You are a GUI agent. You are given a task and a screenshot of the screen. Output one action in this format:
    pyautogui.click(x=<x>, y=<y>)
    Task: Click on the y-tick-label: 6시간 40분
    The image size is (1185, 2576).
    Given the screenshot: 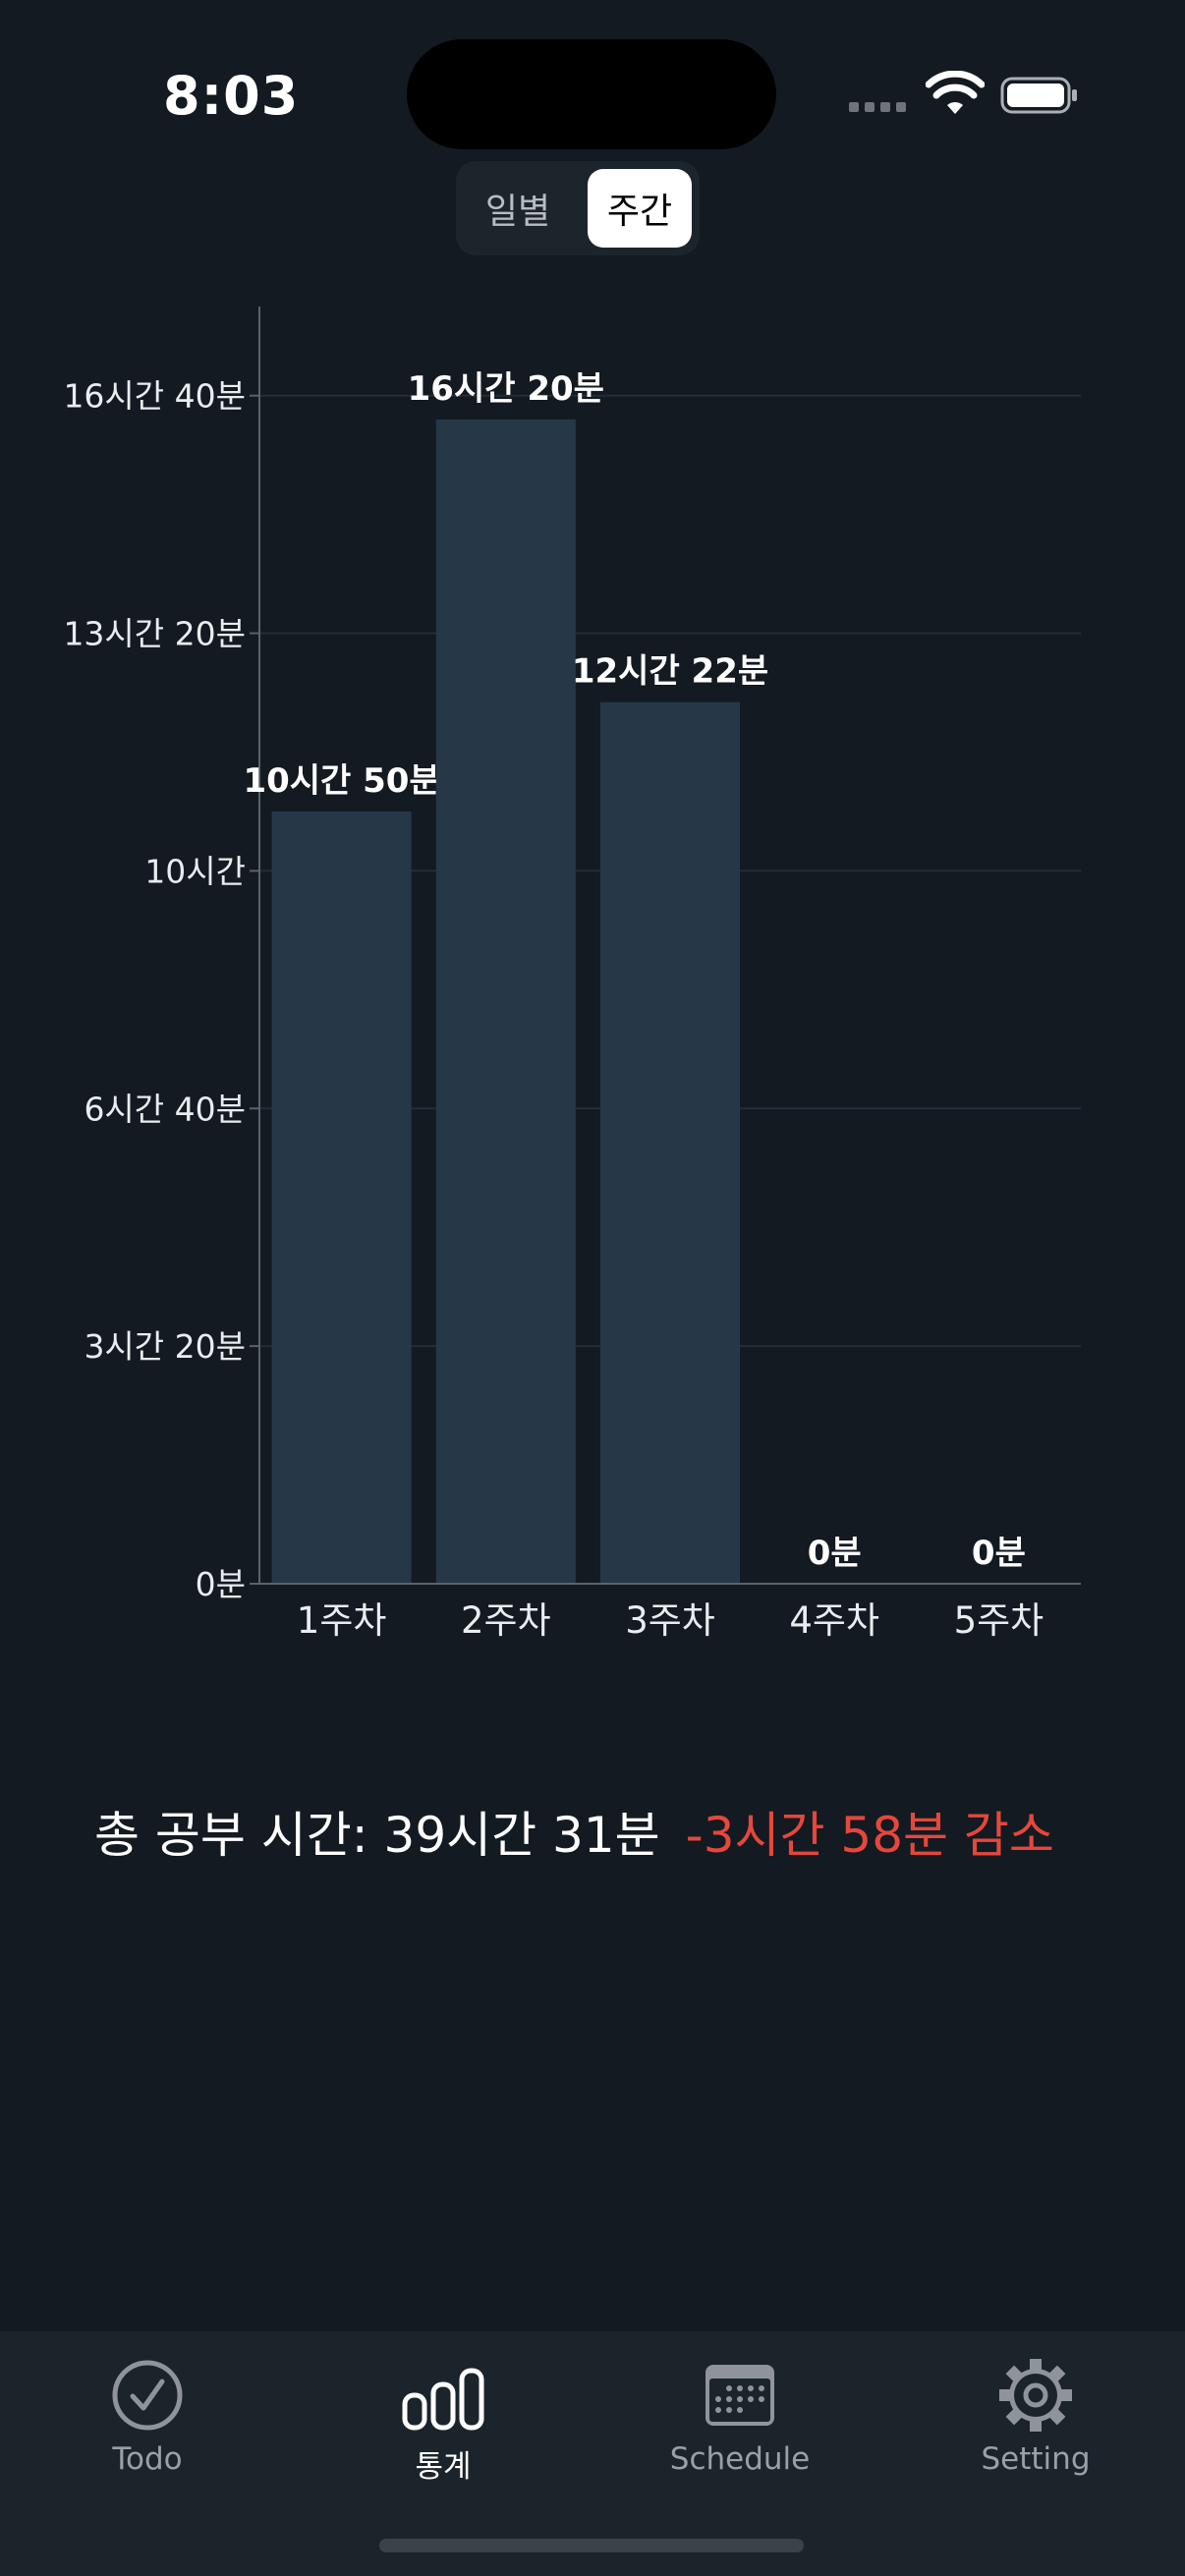 What is the action you would take?
    pyautogui.click(x=165, y=1109)
    